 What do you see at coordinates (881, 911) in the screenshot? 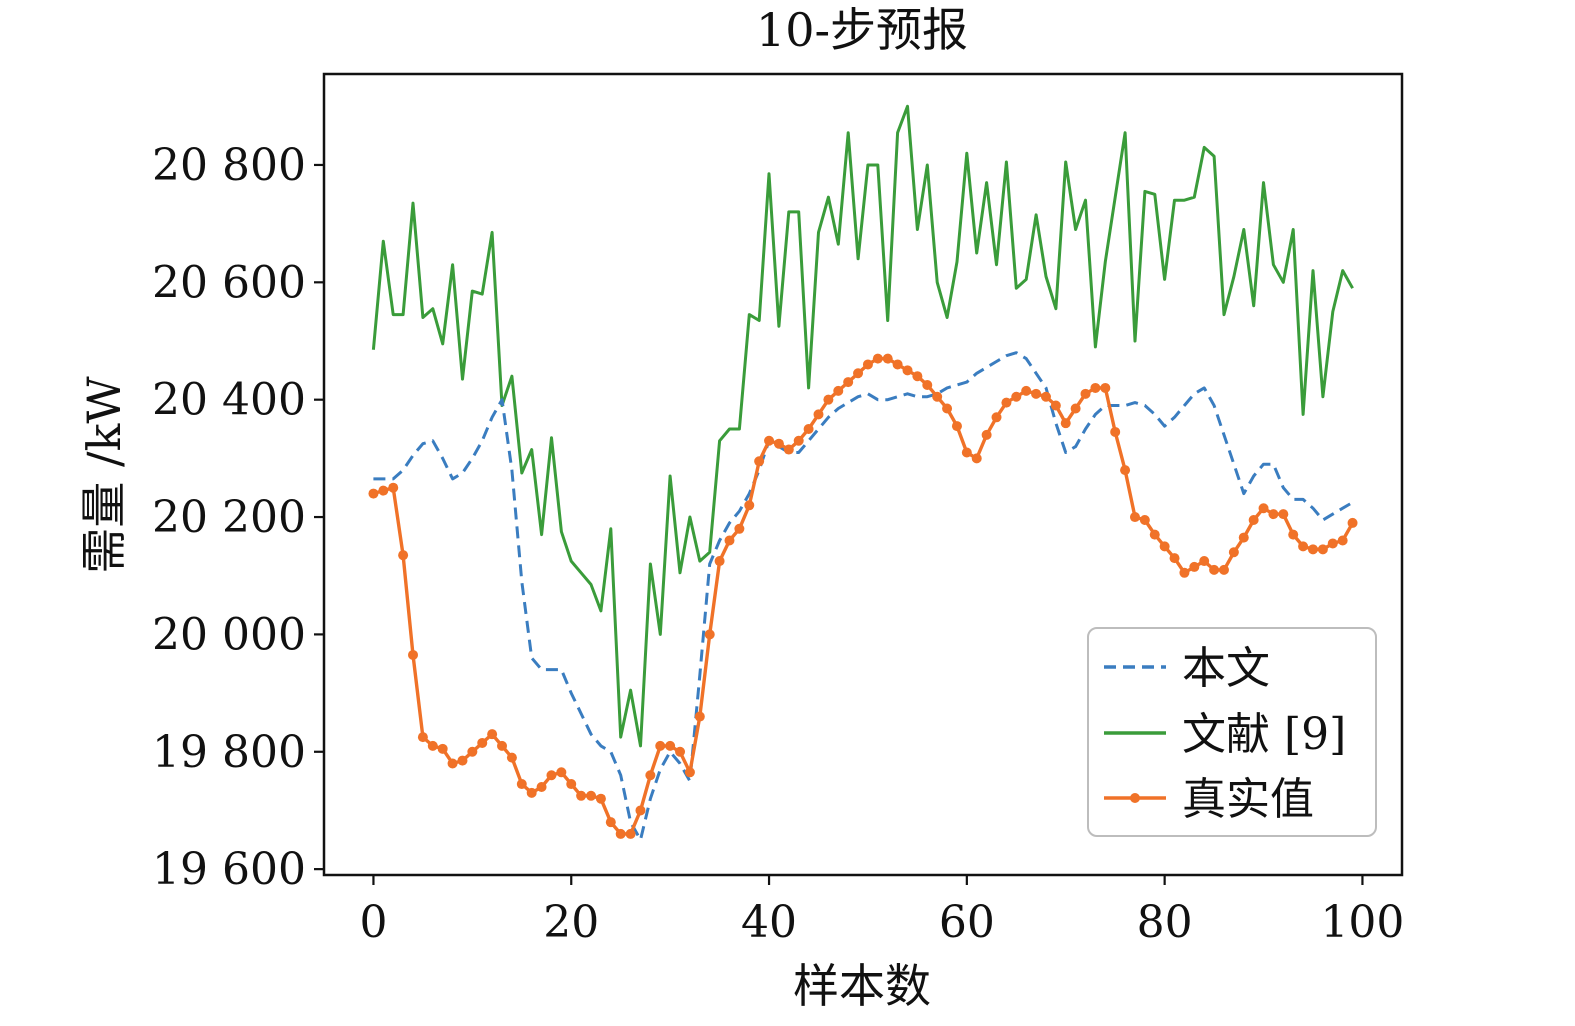
I see `x-axis-ticks: 0 20 40 60 80 100` at bounding box center [881, 911].